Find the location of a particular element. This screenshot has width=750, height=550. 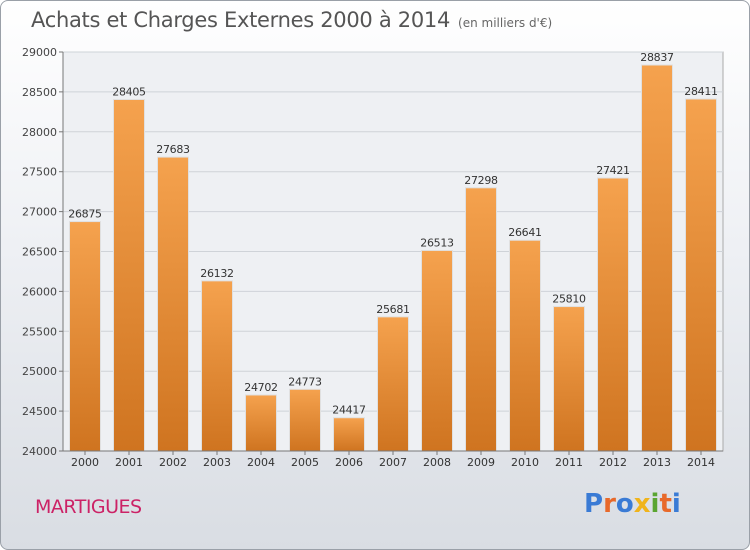

x-tick-label: 2003 is located at coordinates (217, 462).